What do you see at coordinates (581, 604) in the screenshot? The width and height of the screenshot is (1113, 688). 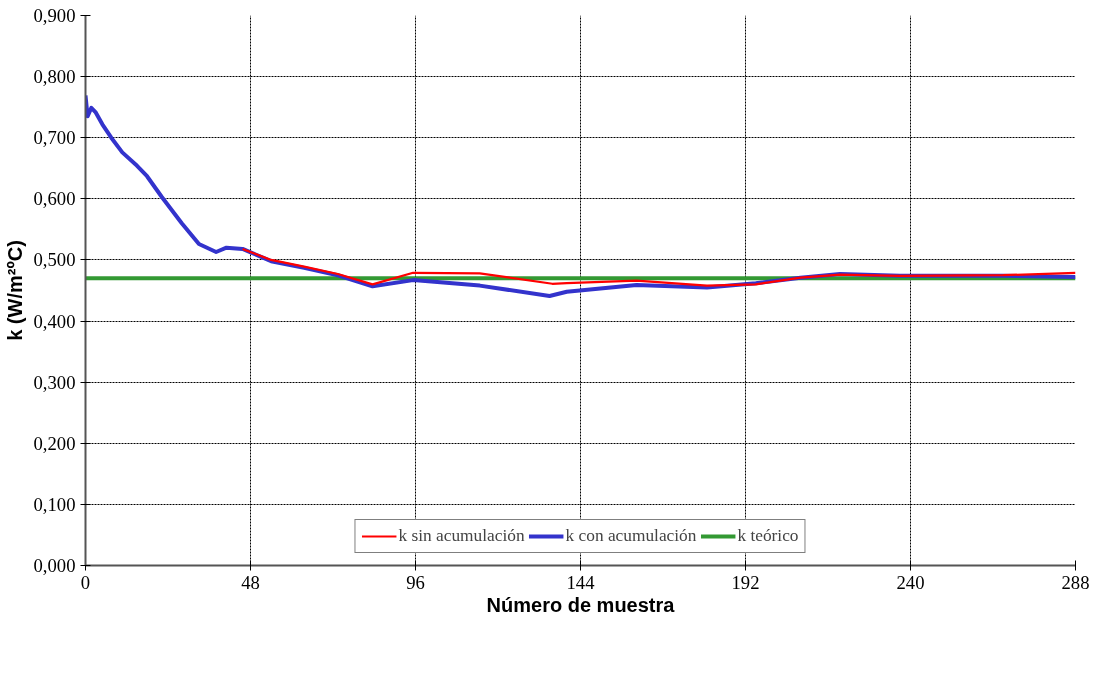 I see `x-axis-title: Número de muestra` at bounding box center [581, 604].